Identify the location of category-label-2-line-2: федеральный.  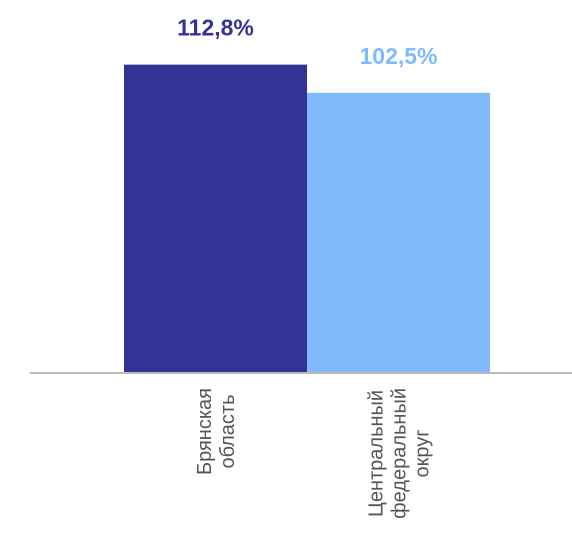
(400, 453).